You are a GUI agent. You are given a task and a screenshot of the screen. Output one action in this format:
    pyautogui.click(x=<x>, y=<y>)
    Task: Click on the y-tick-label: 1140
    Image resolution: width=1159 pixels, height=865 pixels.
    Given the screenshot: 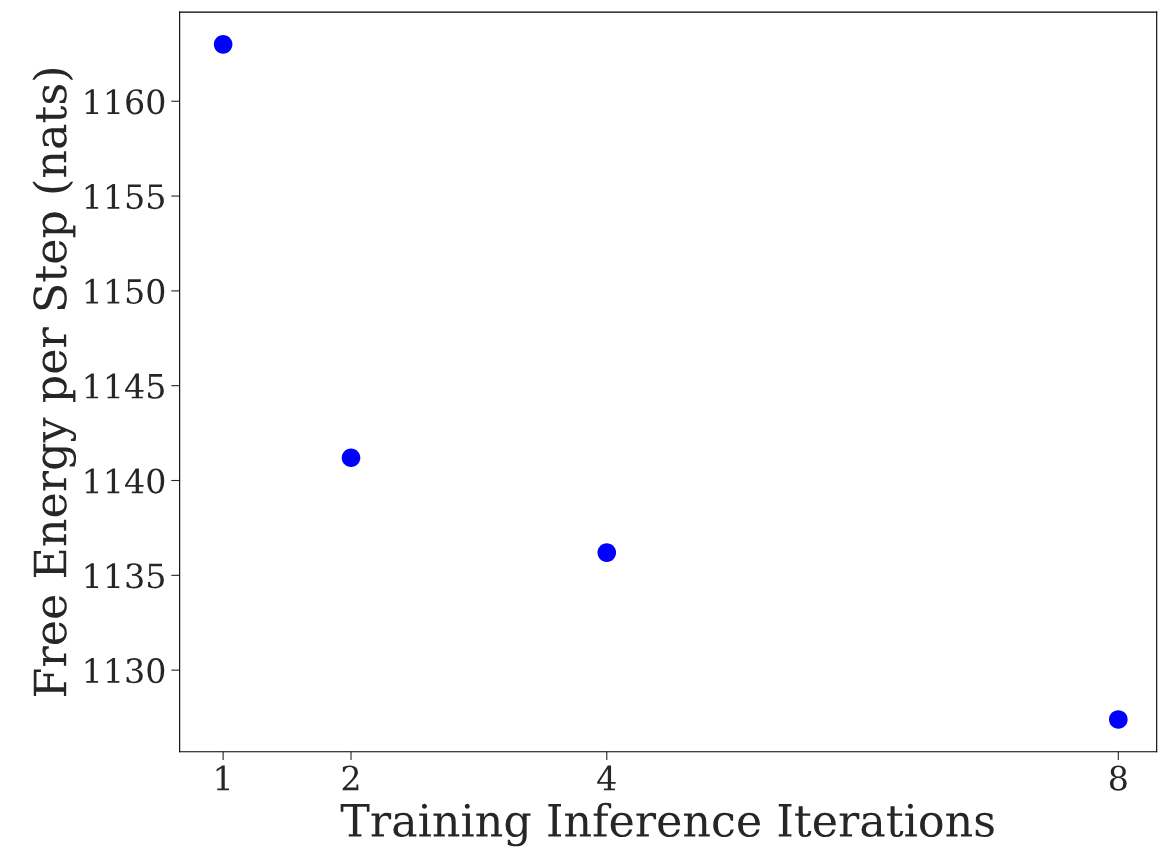 What is the action you would take?
    pyautogui.click(x=125, y=481)
    